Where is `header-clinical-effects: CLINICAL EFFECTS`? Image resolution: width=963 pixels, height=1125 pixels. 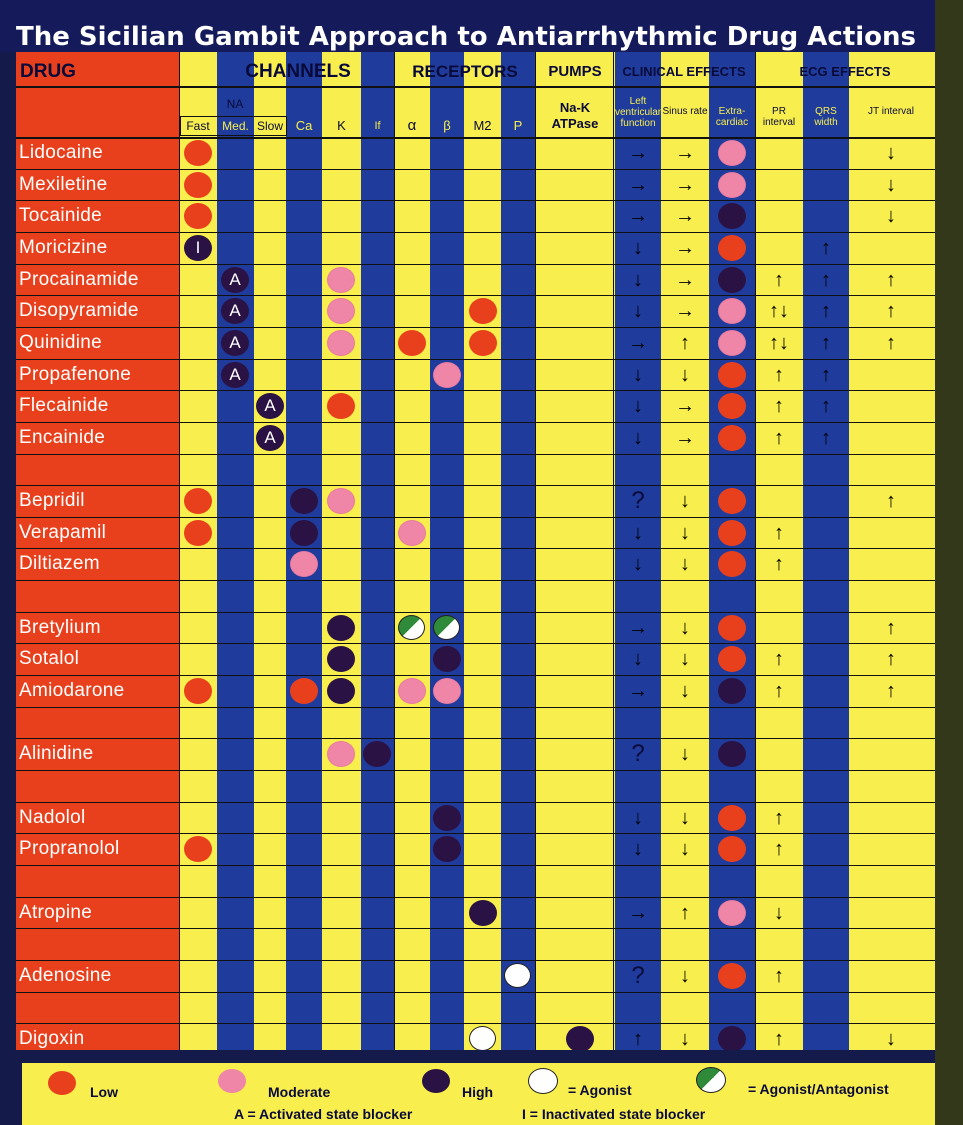
header-clinical-effects: CLINICAL EFFECTS is located at coordinates (684, 71).